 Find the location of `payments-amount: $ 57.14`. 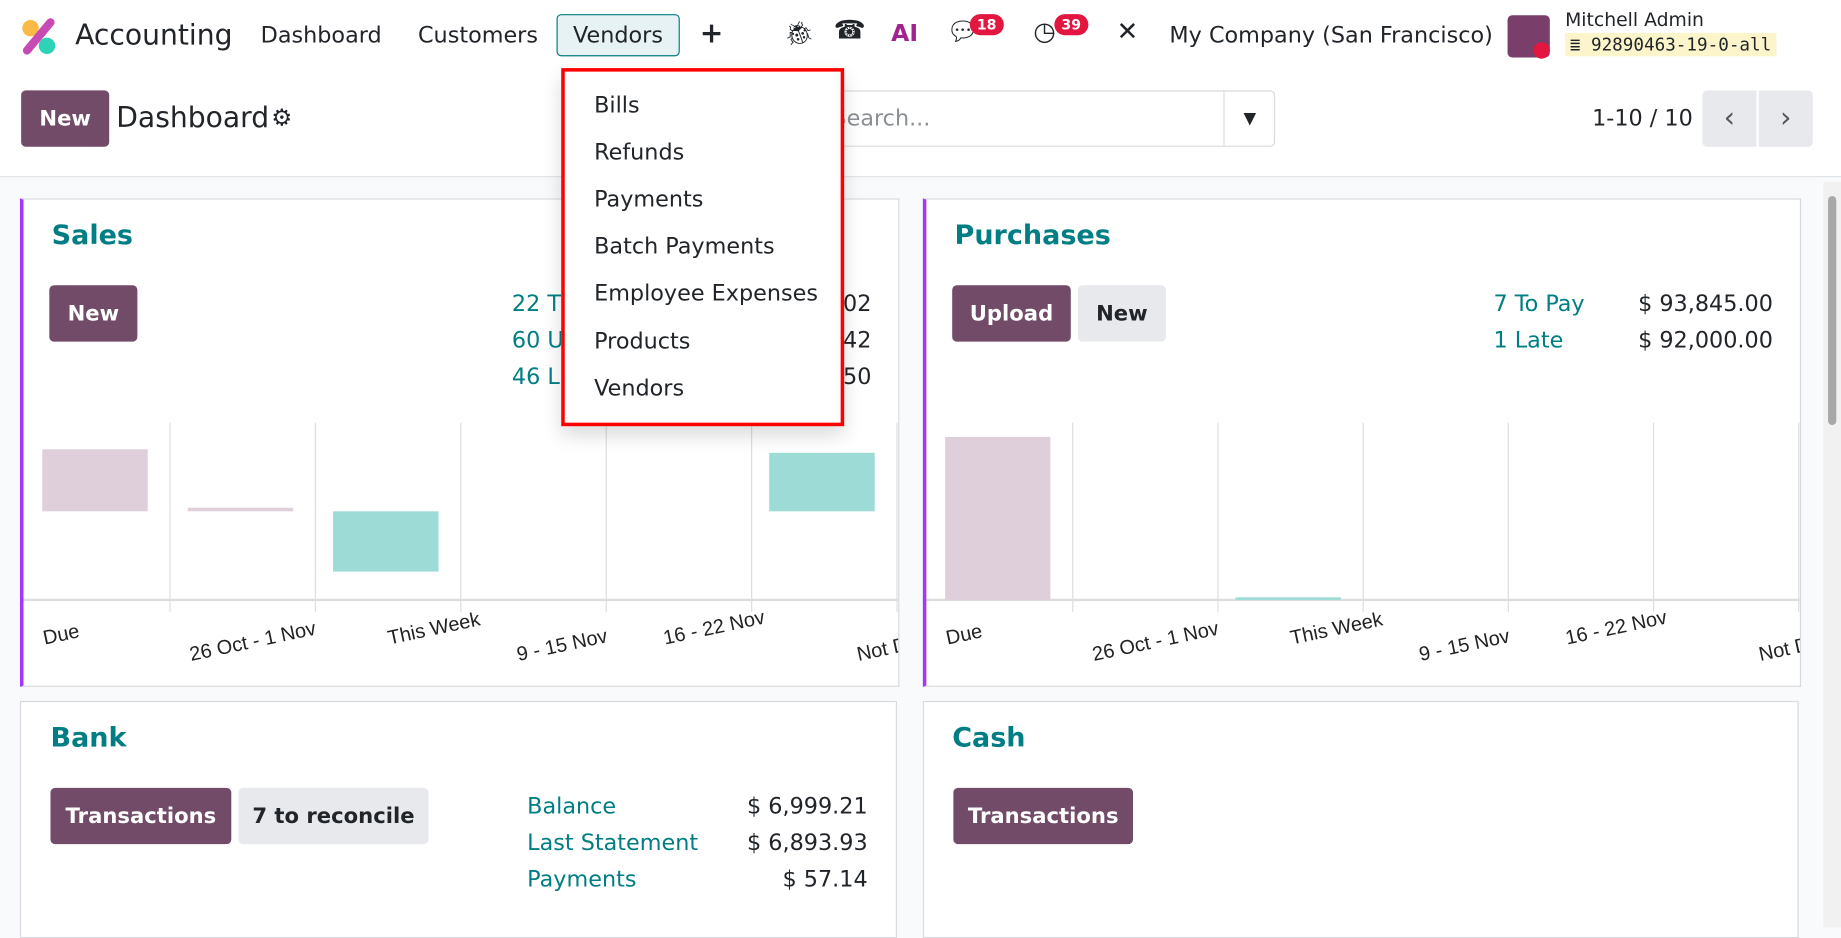

payments-amount: $ 57.14 is located at coordinates (825, 879).